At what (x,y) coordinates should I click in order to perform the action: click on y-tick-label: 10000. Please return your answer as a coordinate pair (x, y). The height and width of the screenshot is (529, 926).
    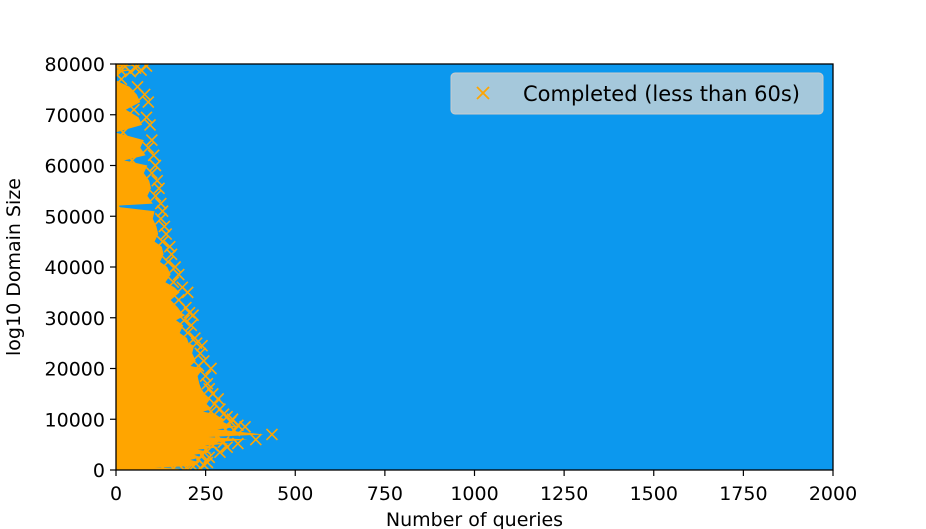
    Looking at the image, I should click on (75, 420).